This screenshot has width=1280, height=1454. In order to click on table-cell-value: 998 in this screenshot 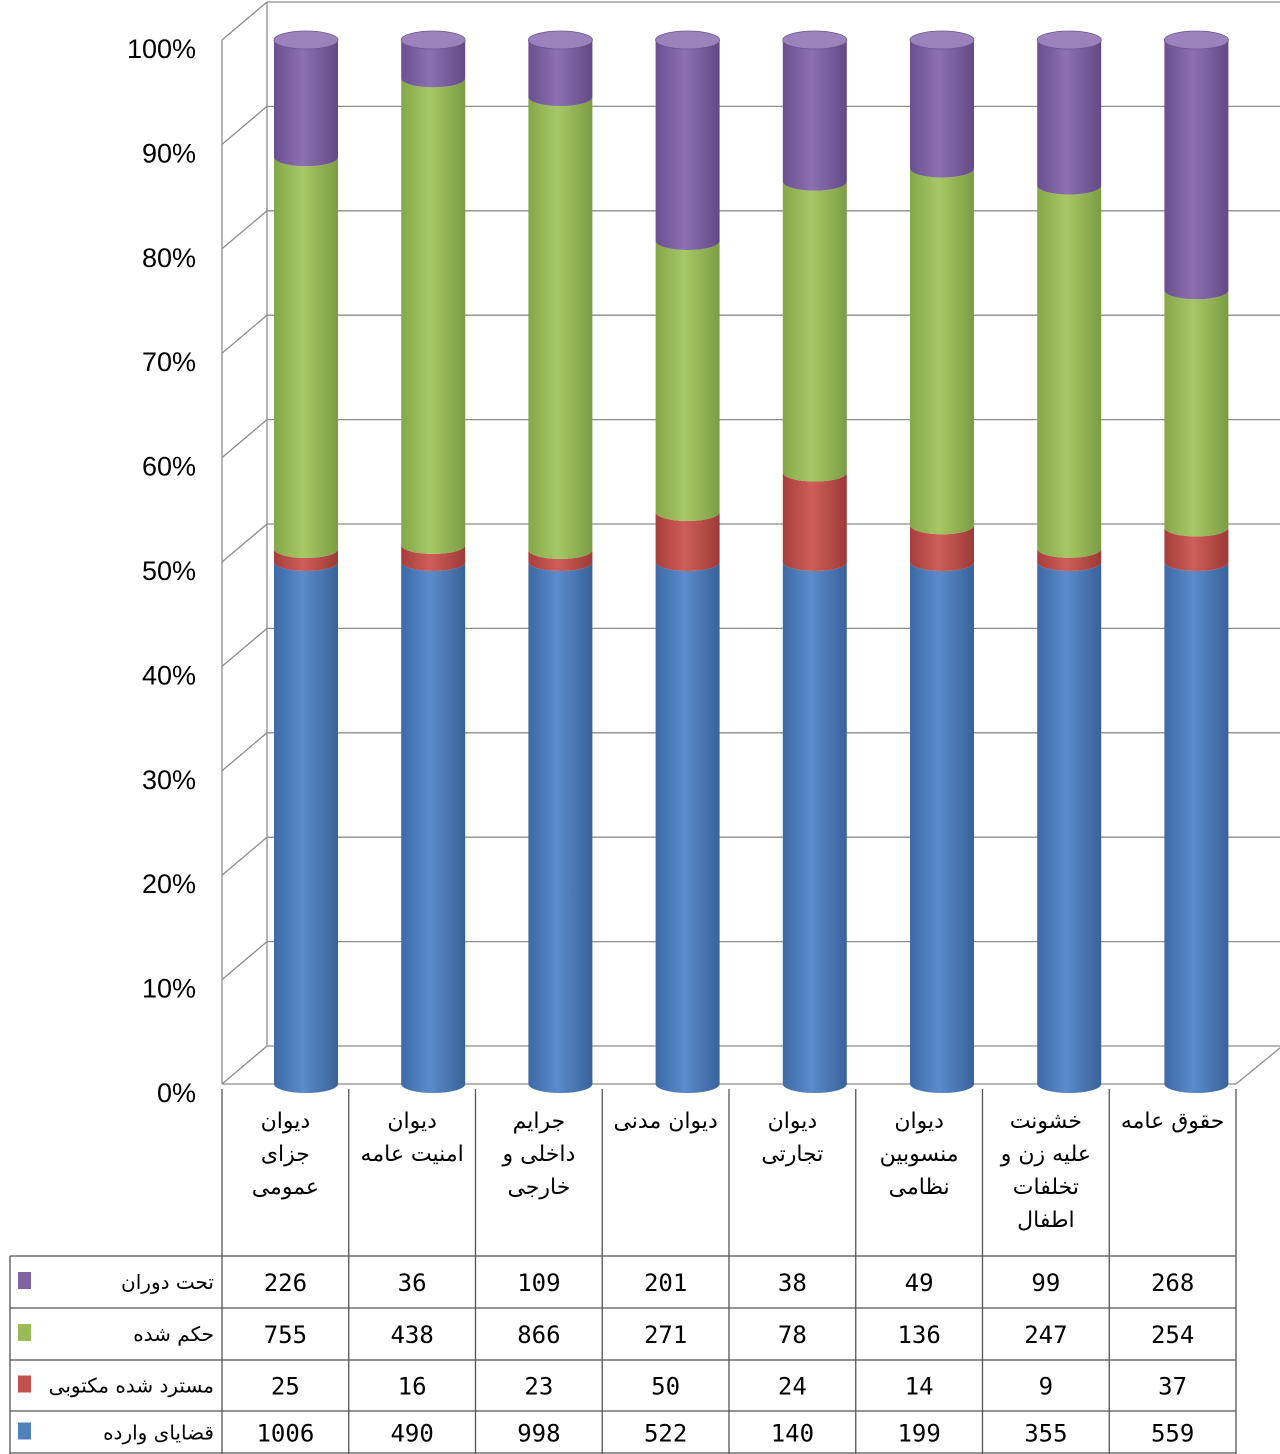, I will do `click(538, 1434)`.